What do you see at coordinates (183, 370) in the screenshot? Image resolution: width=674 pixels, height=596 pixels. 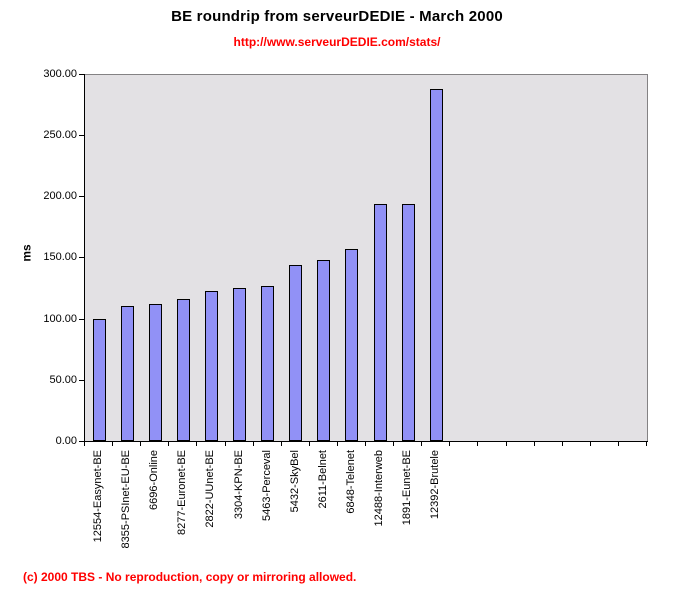 I see `bar-8277-Euronet-BE` at bounding box center [183, 370].